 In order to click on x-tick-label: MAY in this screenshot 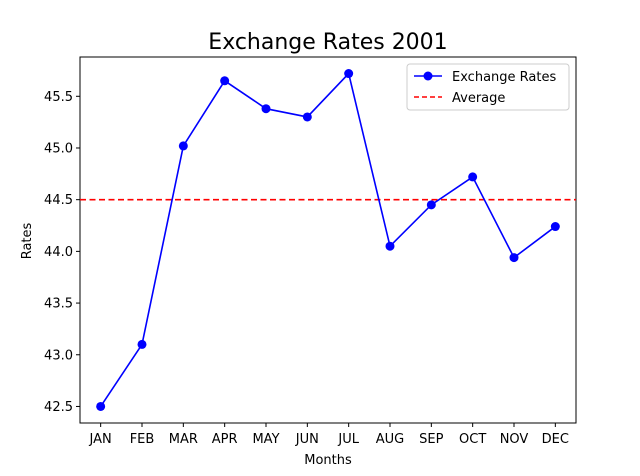, I will do `click(265, 439)`.